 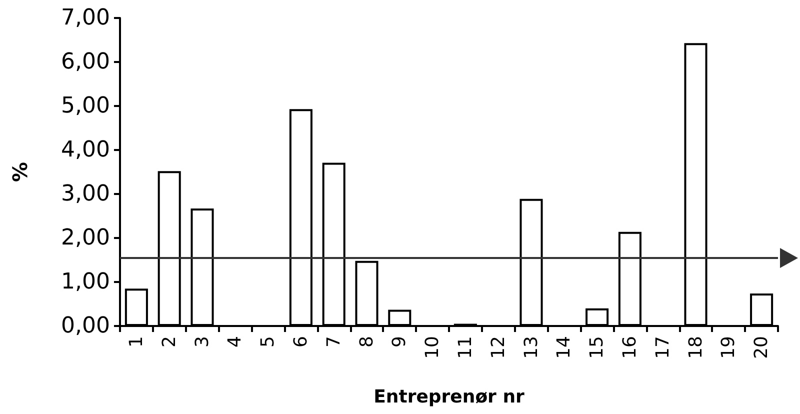 I want to click on y-tick-label: 7,00, so click(x=85, y=18).